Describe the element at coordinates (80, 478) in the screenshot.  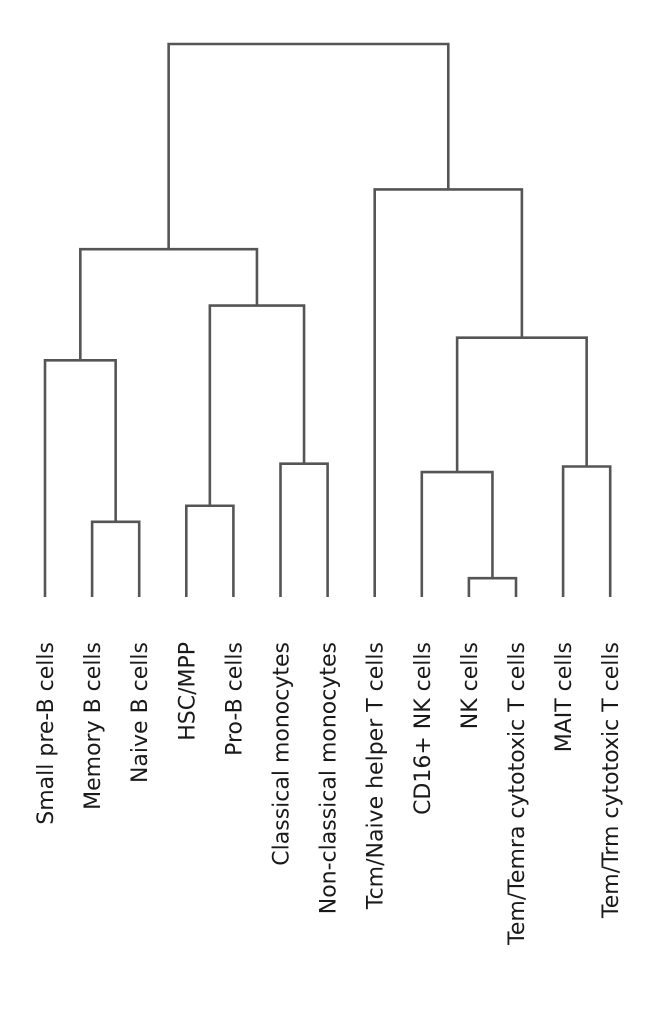
I see `dendrogram-link-n1` at that location.